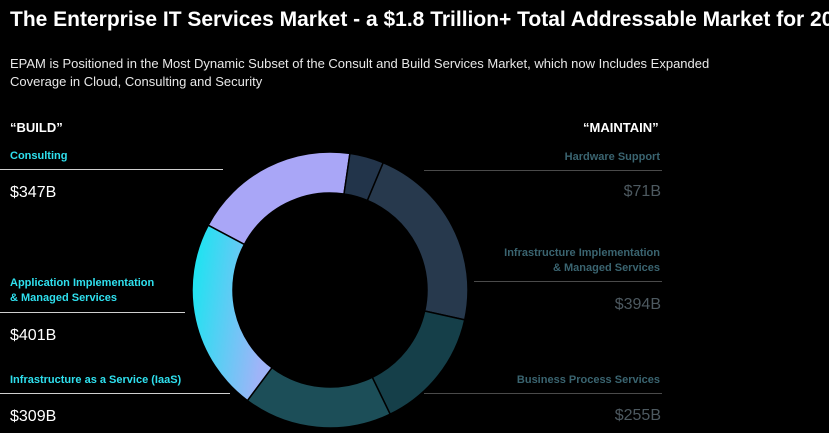  Describe the element at coordinates (39, 156) in the screenshot. I see `consulting-label: Consulting` at that location.